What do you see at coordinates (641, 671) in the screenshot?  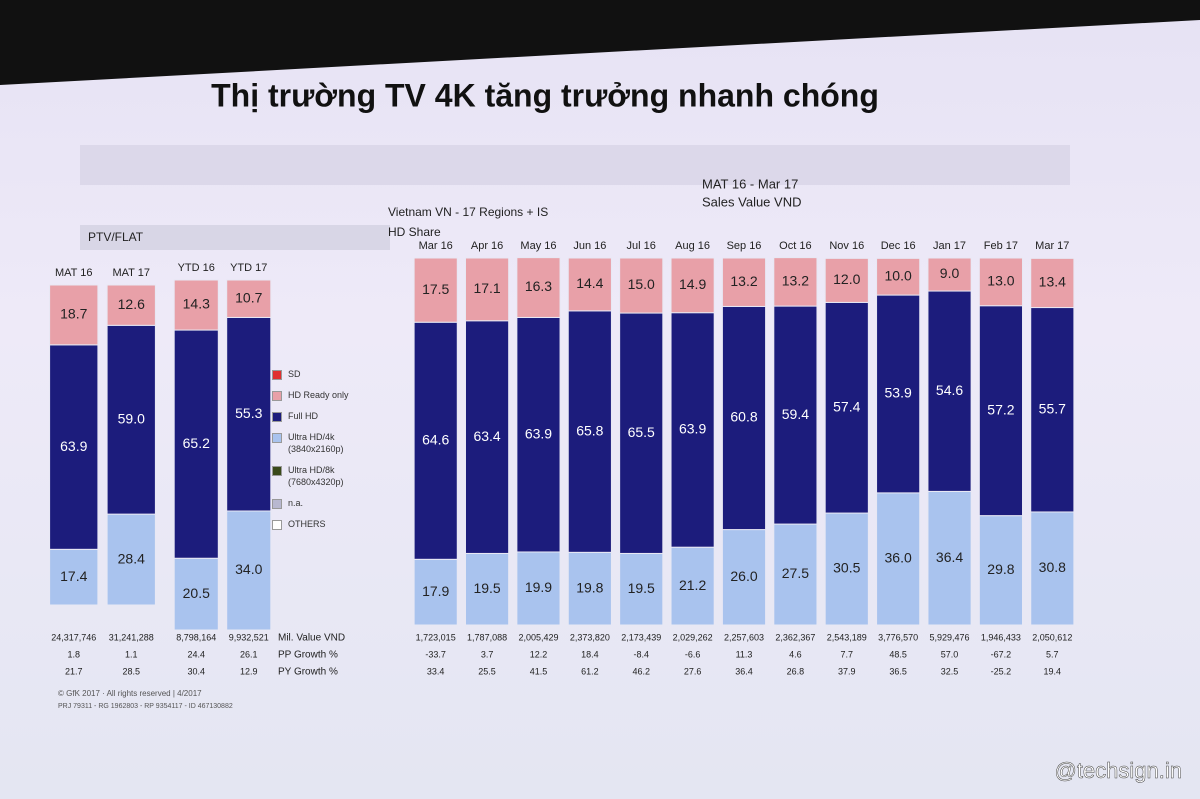 I see `table-cell: 46.2` at bounding box center [641, 671].